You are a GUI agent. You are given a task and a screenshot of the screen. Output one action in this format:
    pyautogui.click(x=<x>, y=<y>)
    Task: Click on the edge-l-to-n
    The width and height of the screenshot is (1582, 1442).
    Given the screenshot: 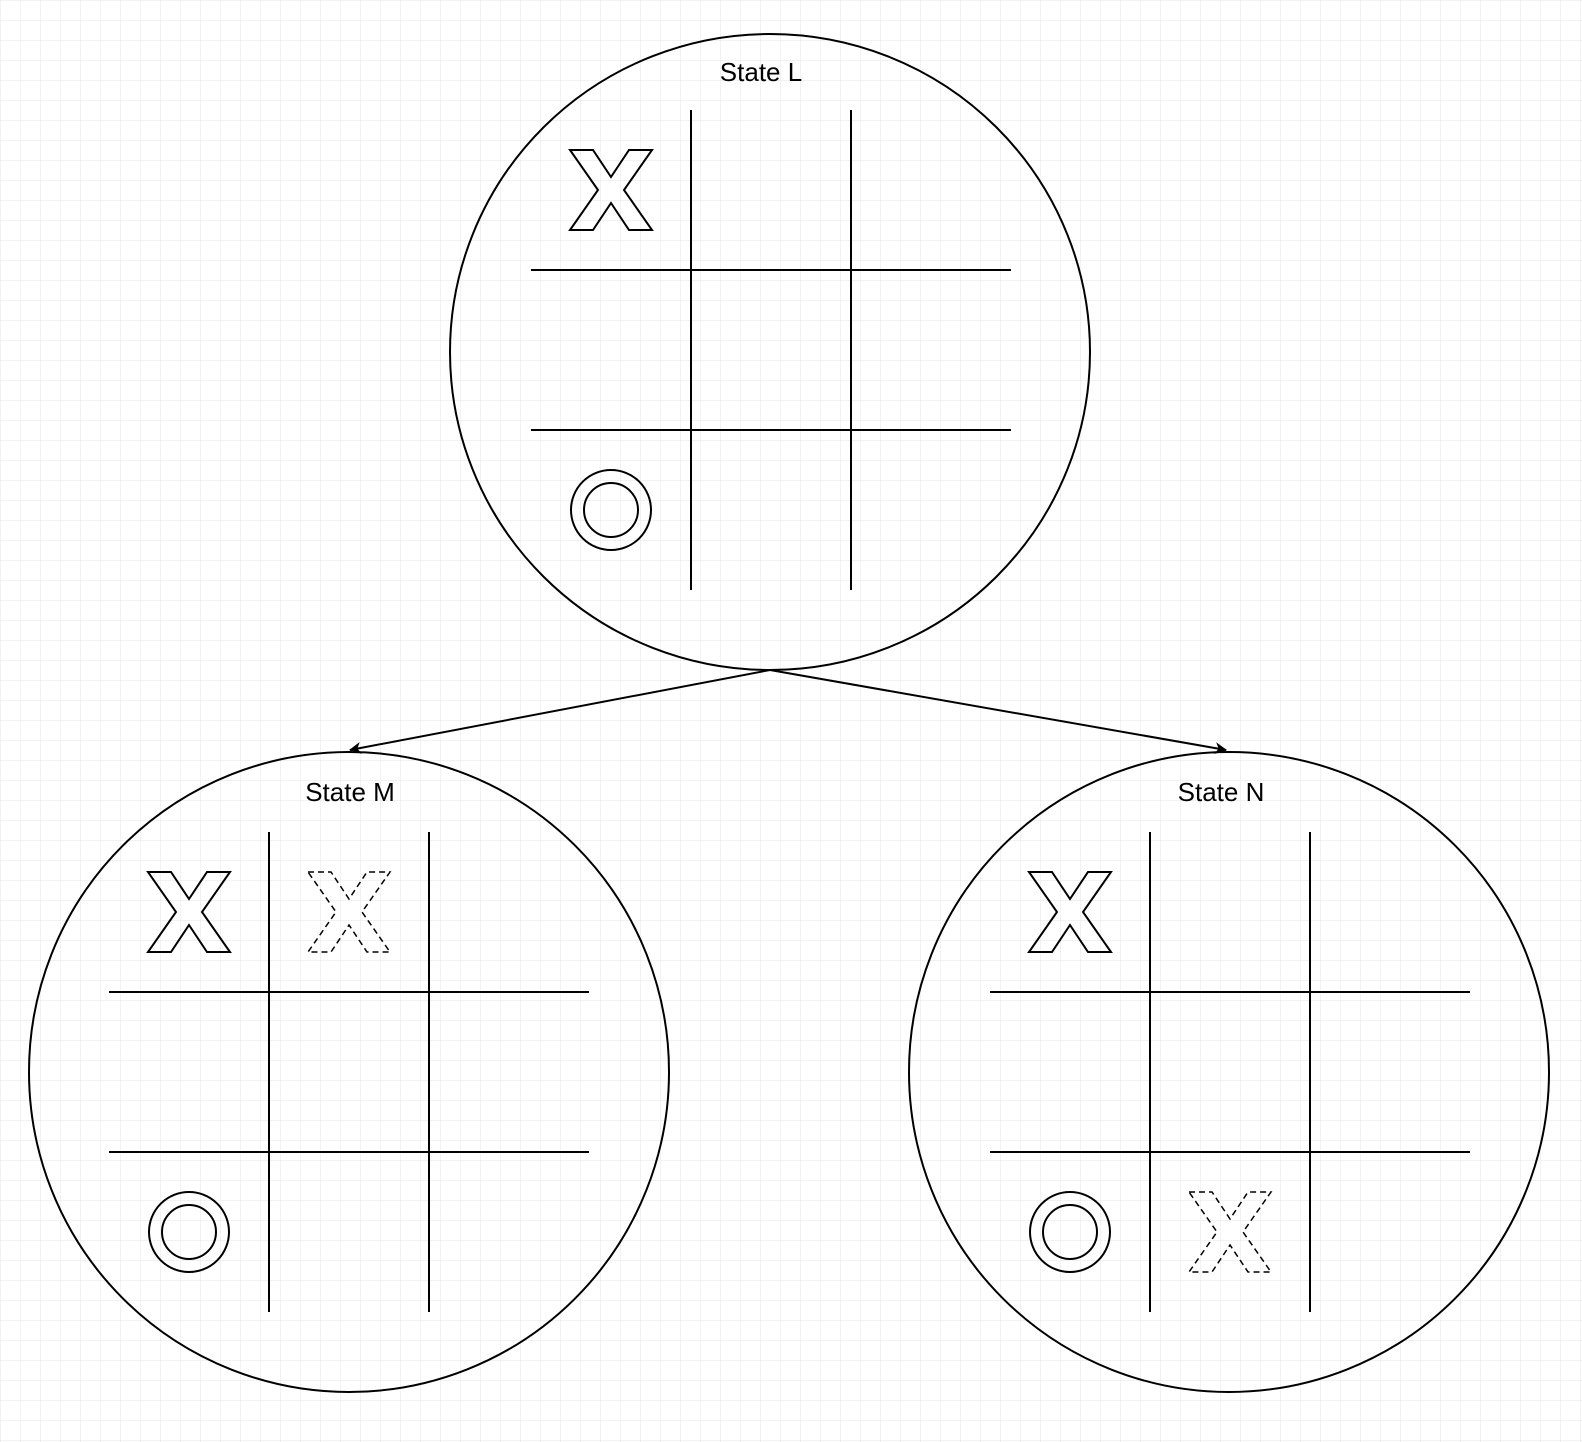 What is the action you would take?
    pyautogui.click(x=998, y=712)
    